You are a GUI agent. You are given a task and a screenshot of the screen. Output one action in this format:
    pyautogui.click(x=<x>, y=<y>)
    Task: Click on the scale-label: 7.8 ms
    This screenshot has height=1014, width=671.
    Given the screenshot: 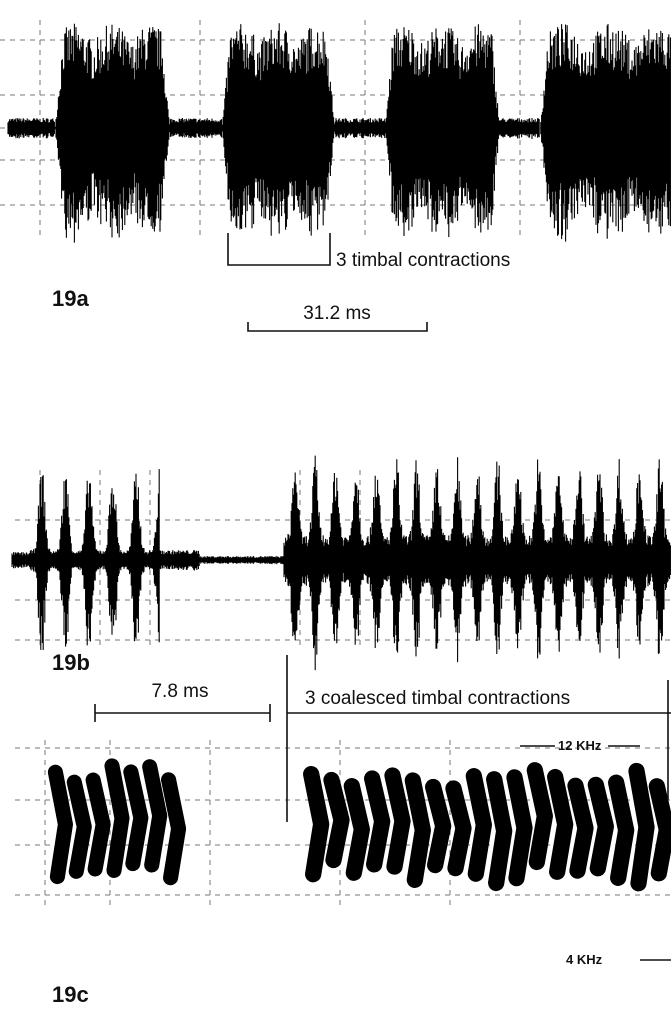 What is the action you would take?
    pyautogui.click(x=179, y=691)
    